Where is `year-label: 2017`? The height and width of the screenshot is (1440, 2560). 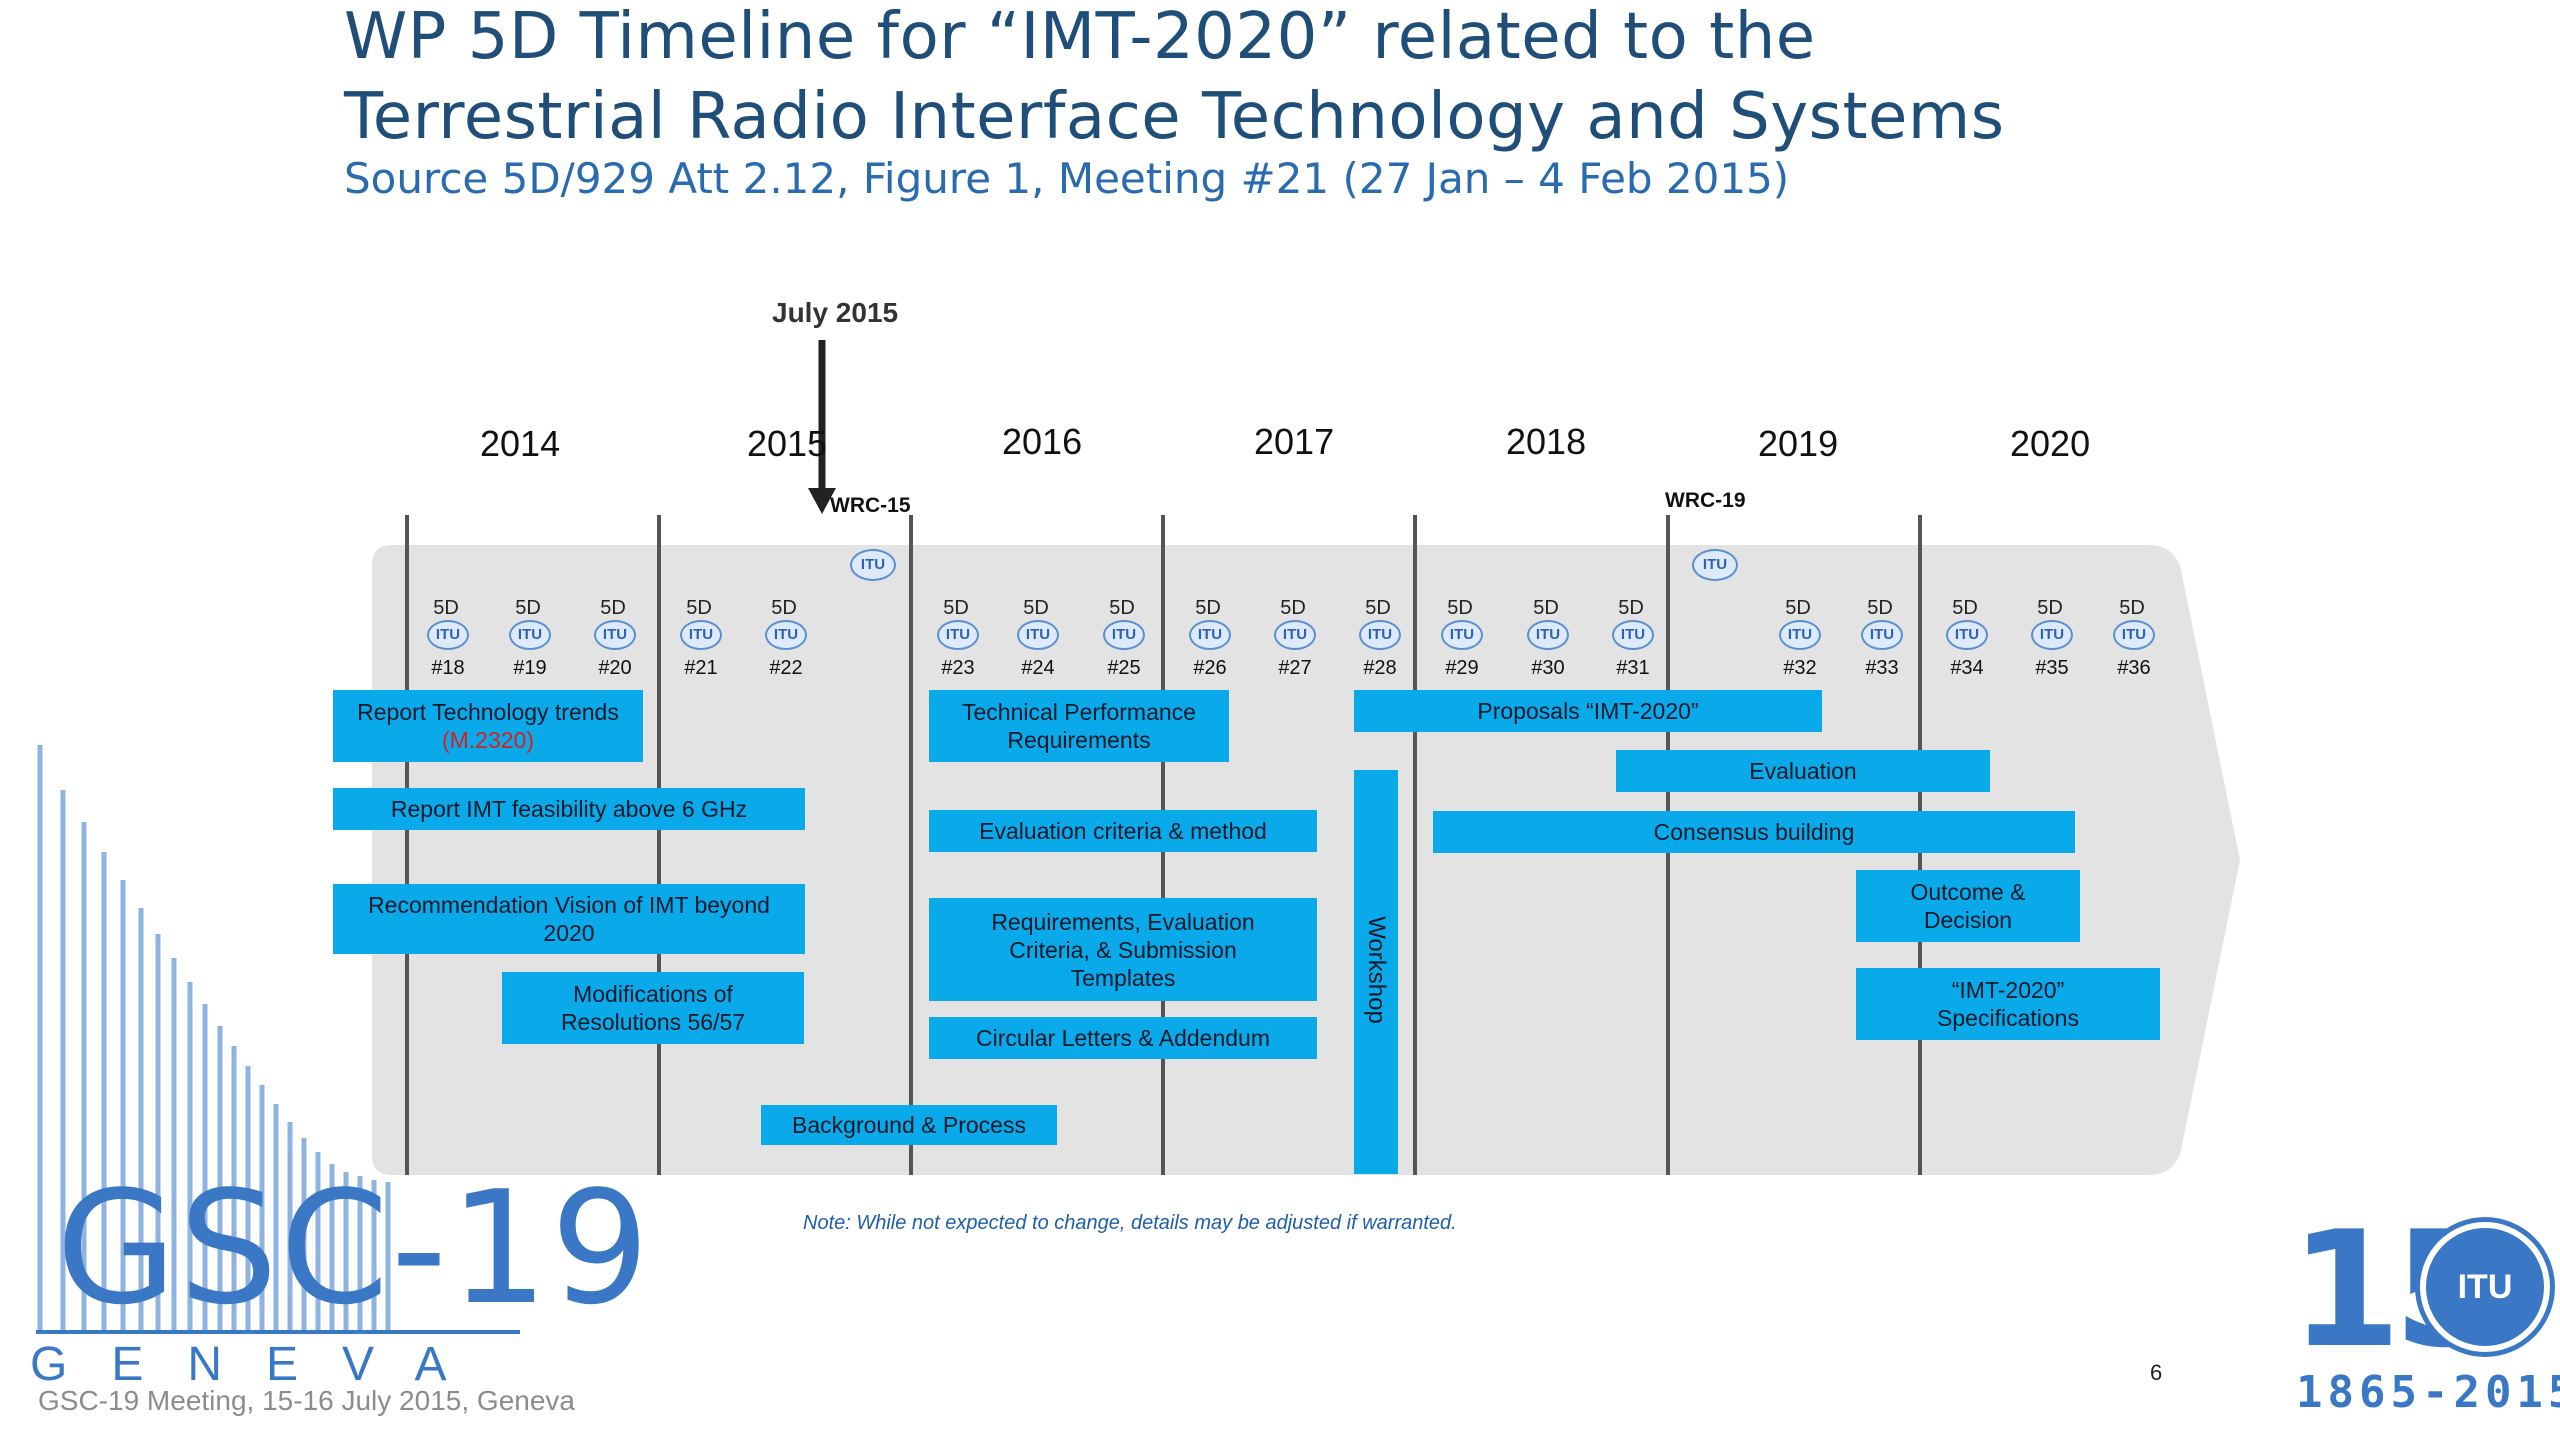 year-label: 2017 is located at coordinates (1294, 441).